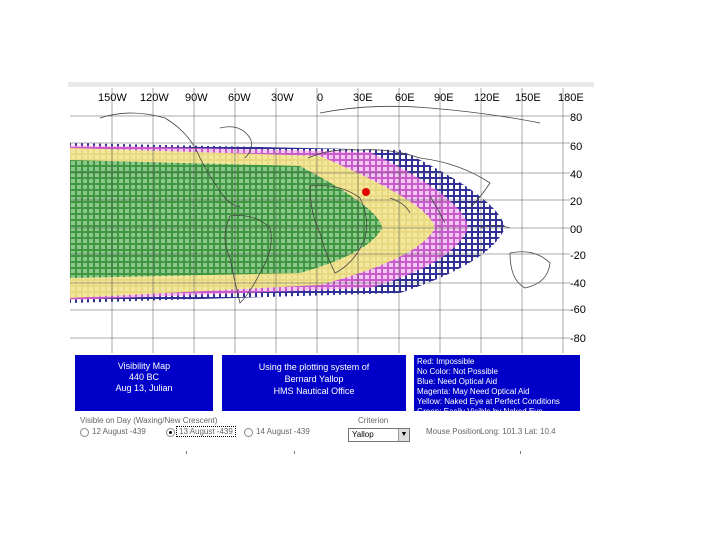  Describe the element at coordinates (144, 388) in the screenshot. I see `info-date: Aug 13, Julian` at that location.